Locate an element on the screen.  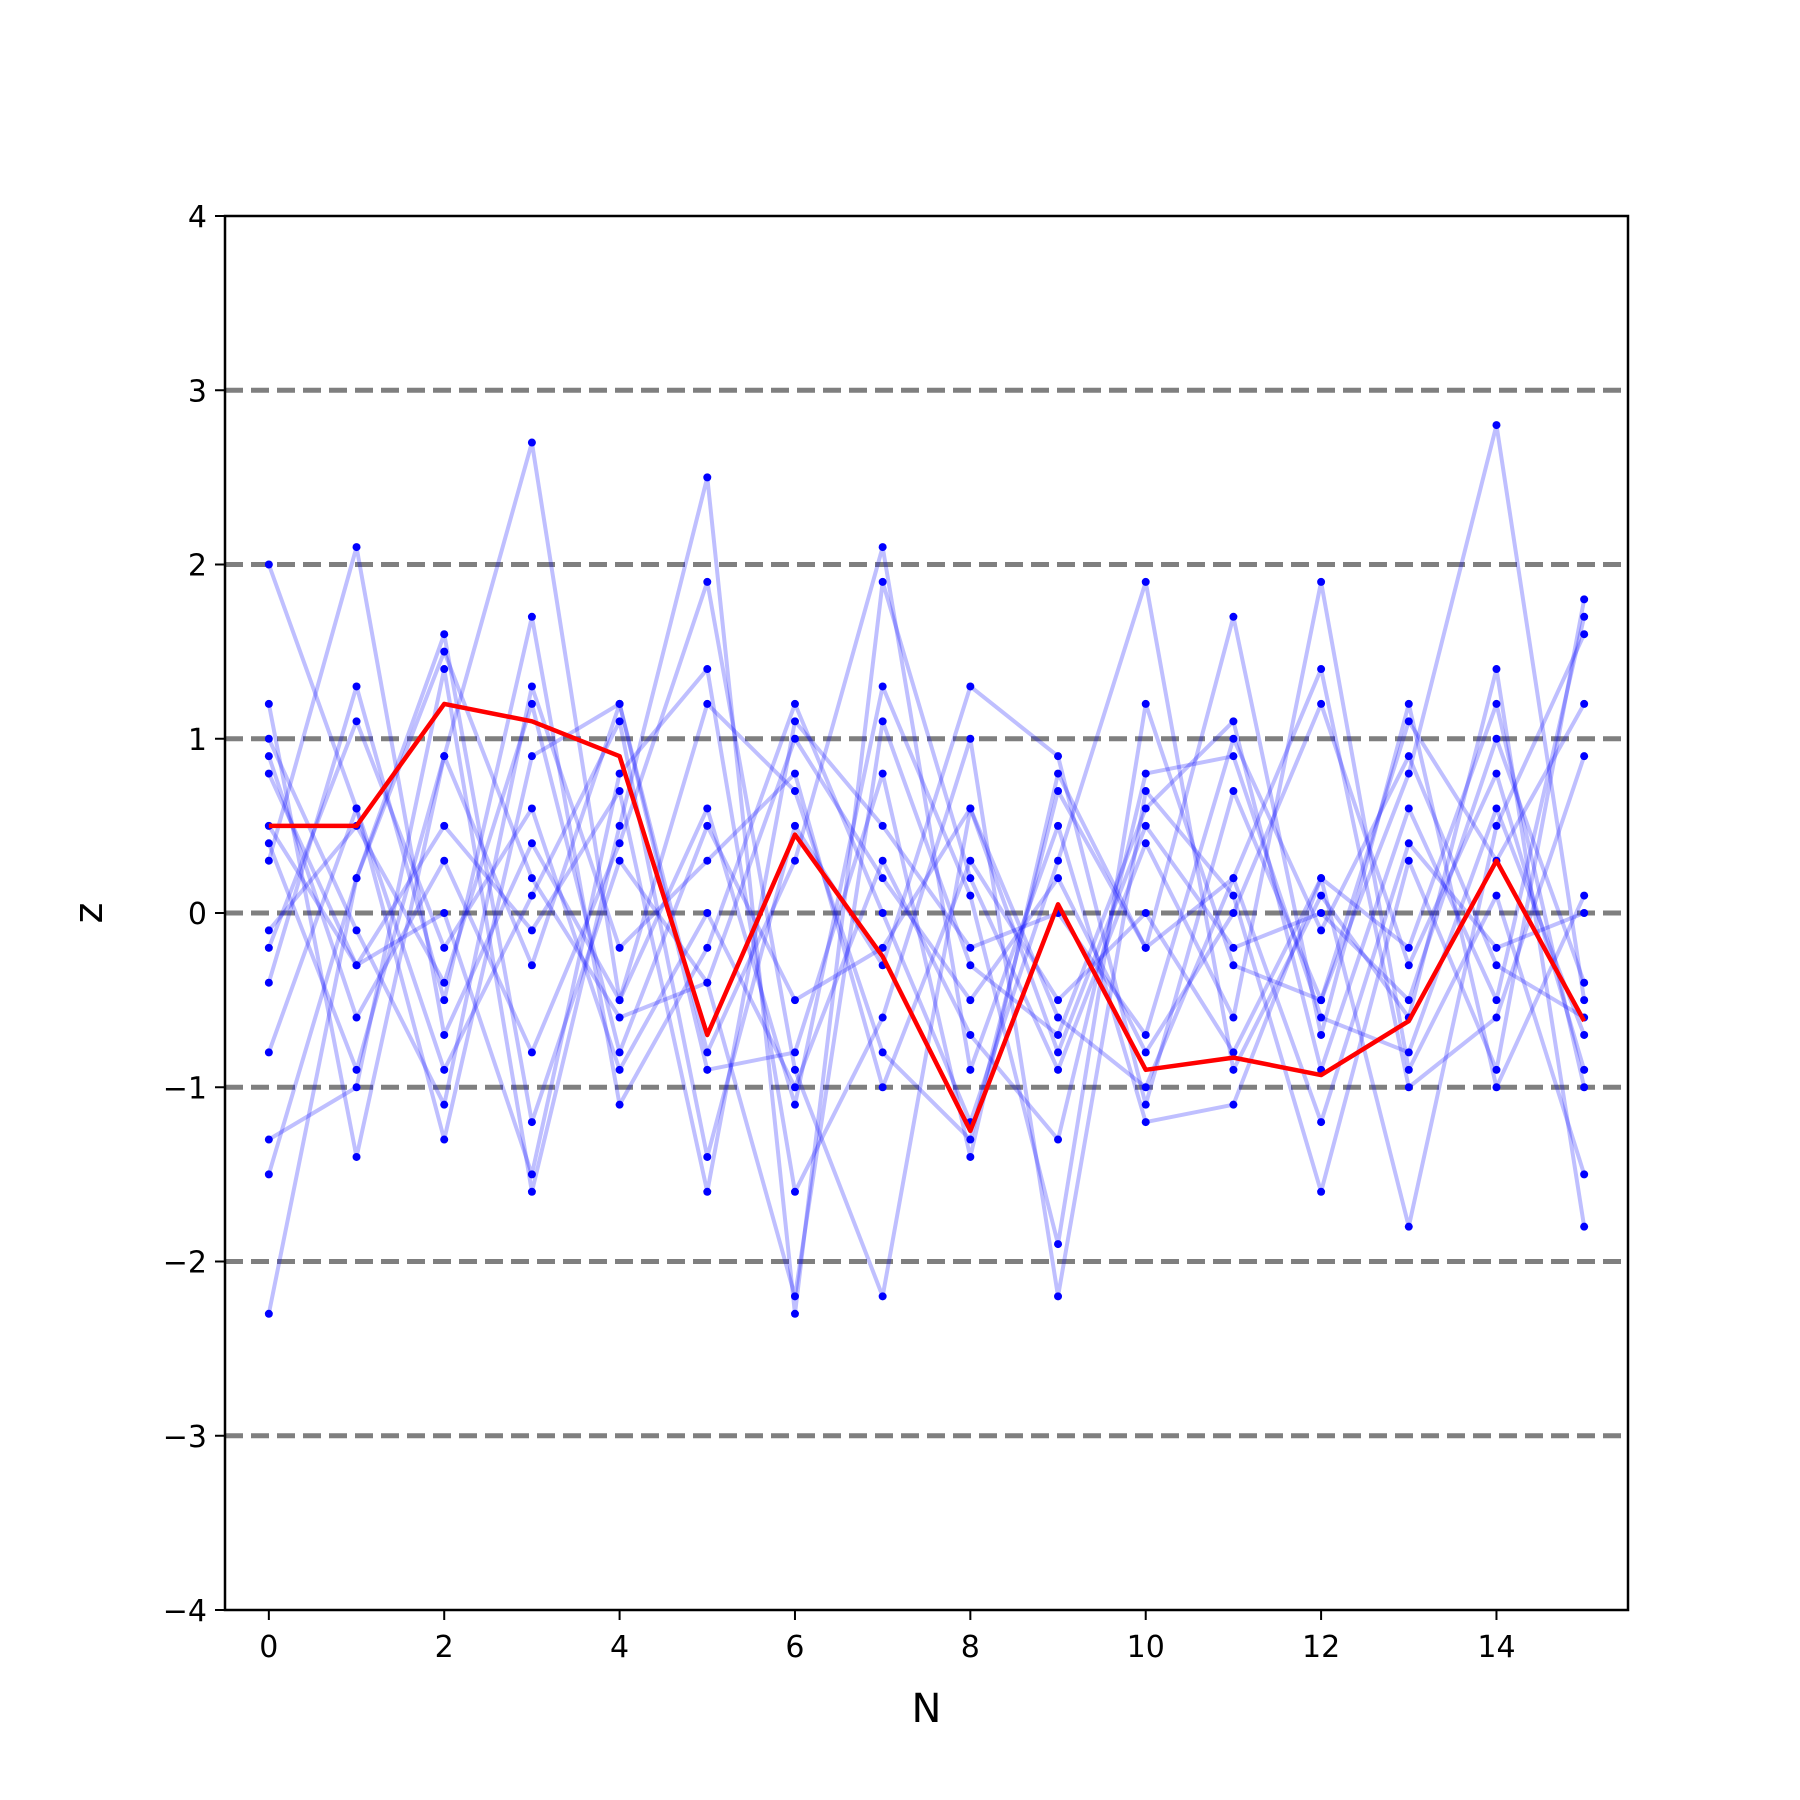
y-tick-label: −4 is located at coordinates (185, 1611).